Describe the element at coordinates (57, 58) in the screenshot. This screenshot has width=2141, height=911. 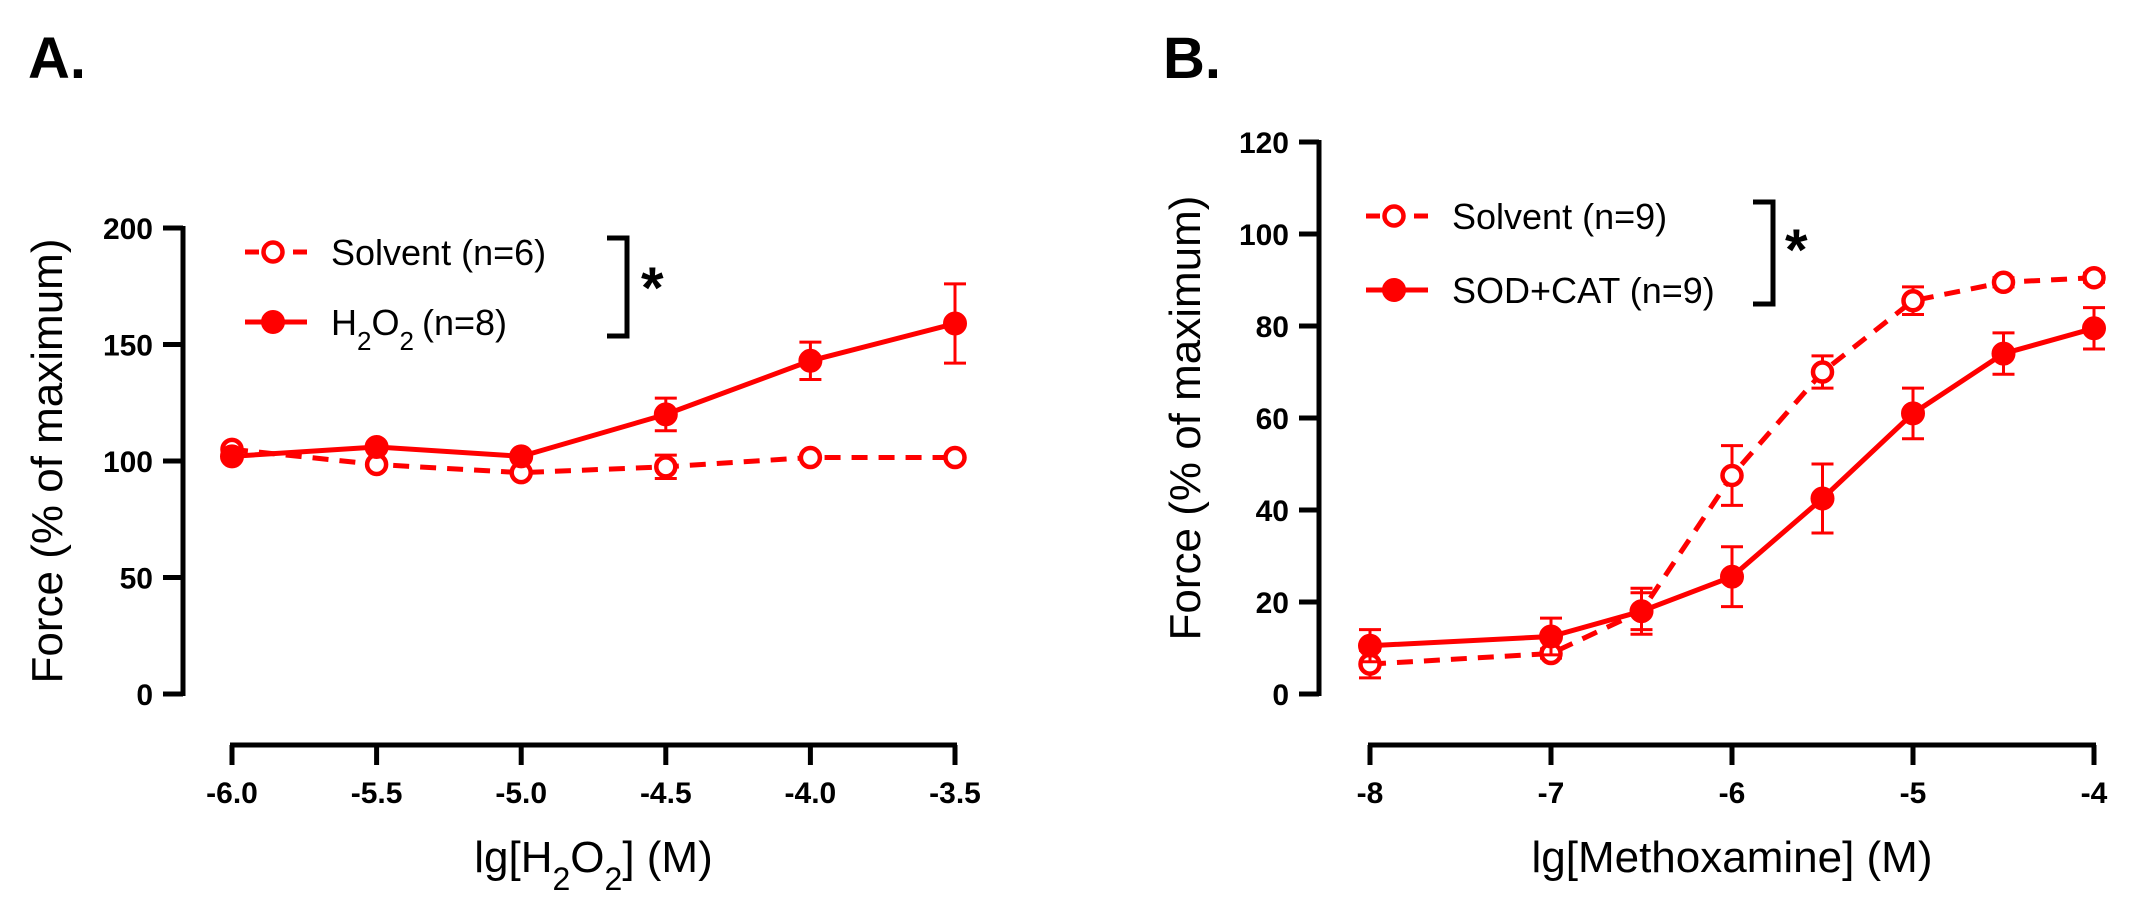
I see `panel-label: A.` at that location.